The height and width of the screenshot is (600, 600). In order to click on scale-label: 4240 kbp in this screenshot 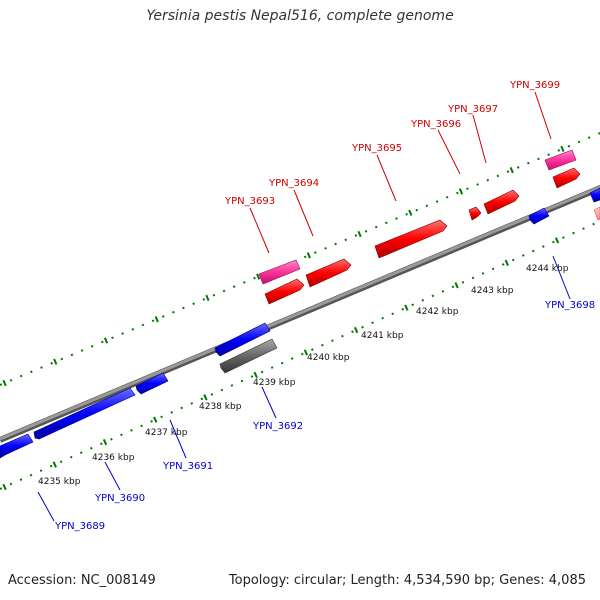, I will do `click(328, 358)`.